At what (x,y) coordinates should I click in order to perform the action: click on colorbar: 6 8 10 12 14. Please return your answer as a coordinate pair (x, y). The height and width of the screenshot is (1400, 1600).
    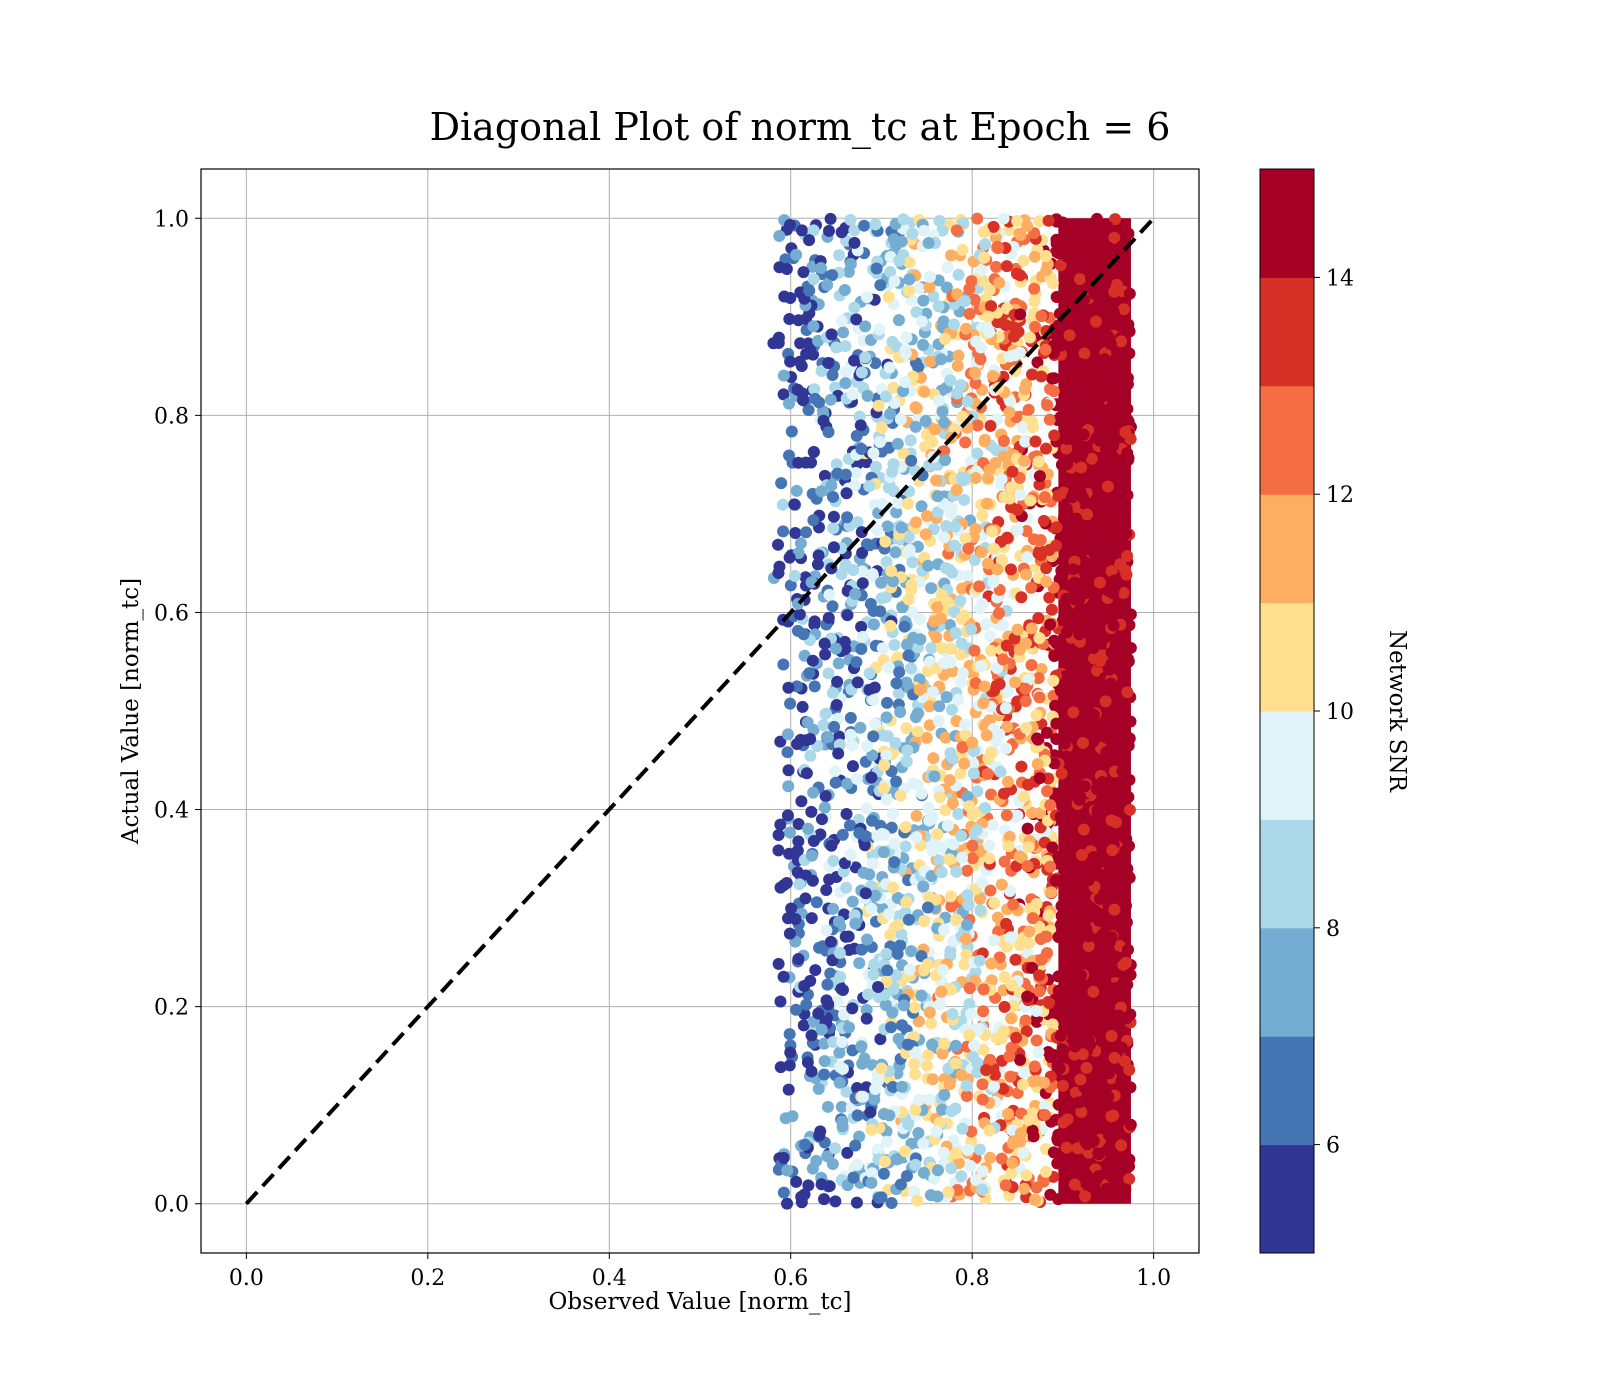
    Looking at the image, I should click on (1306, 711).